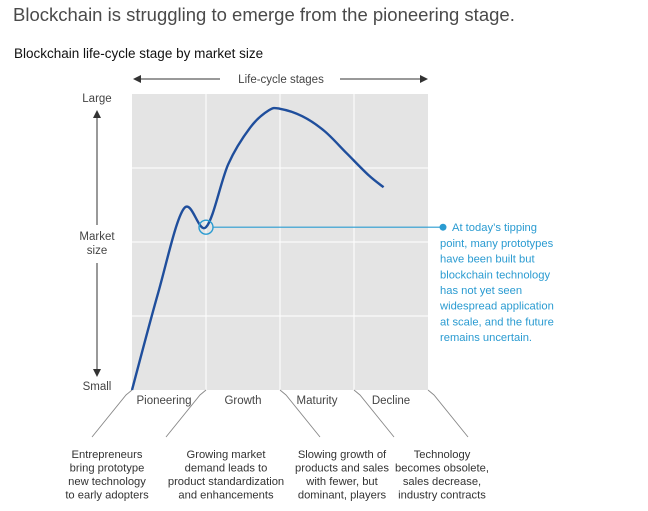 The height and width of the screenshot is (511, 648). Describe the element at coordinates (442, 455) in the screenshot. I see `stage-description-line: Technology` at that location.